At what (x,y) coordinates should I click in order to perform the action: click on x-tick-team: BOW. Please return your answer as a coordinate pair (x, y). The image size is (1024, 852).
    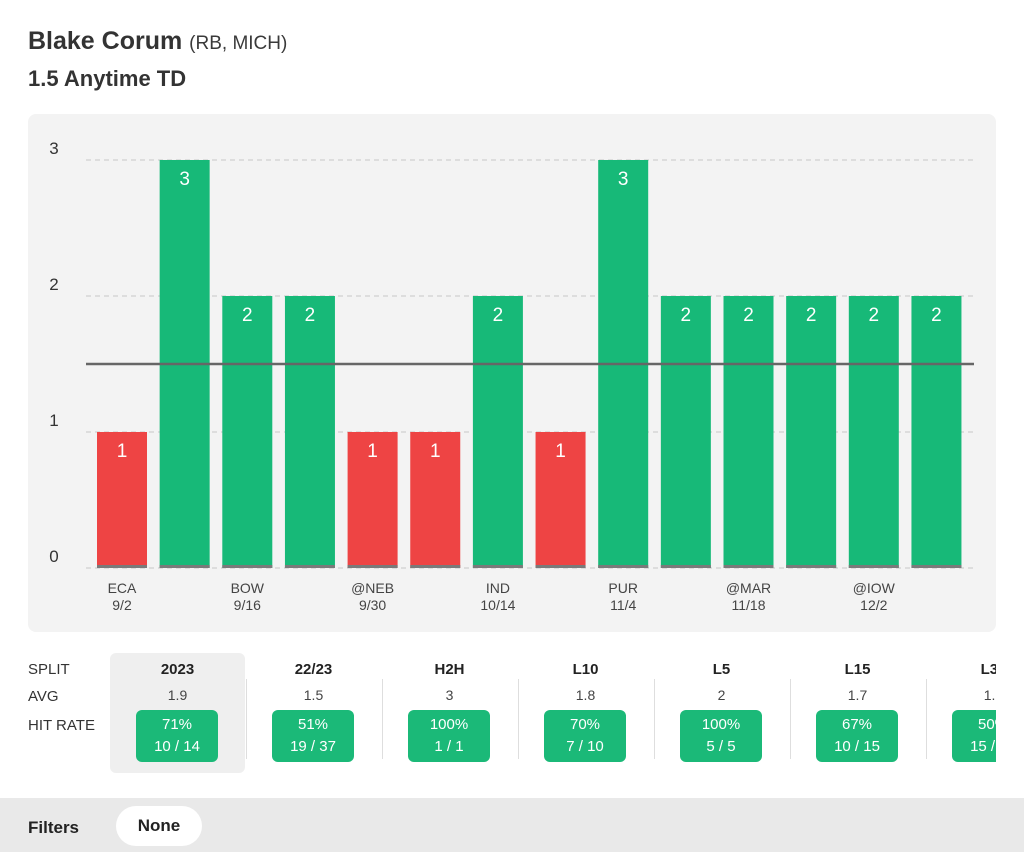
    Looking at the image, I should click on (248, 588).